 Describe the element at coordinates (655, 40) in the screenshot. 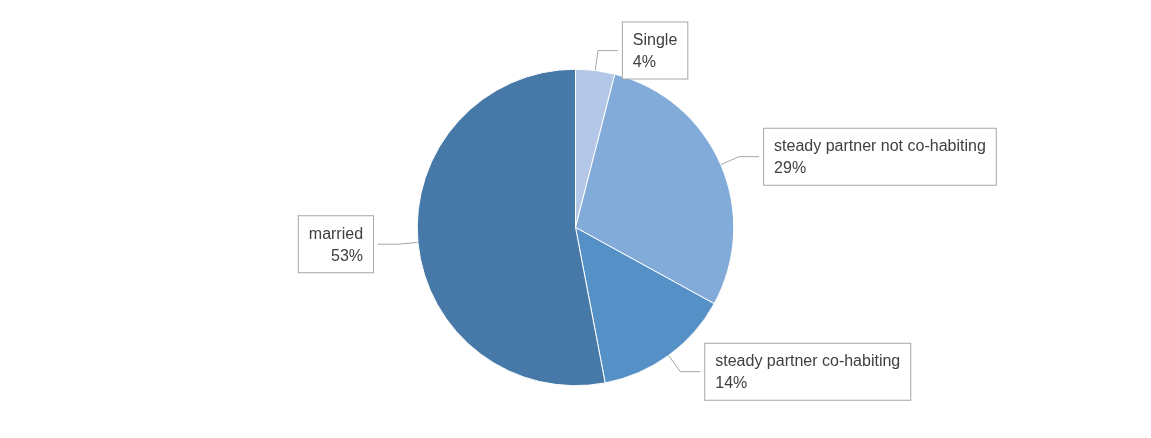

I see `slice-label: Single` at that location.